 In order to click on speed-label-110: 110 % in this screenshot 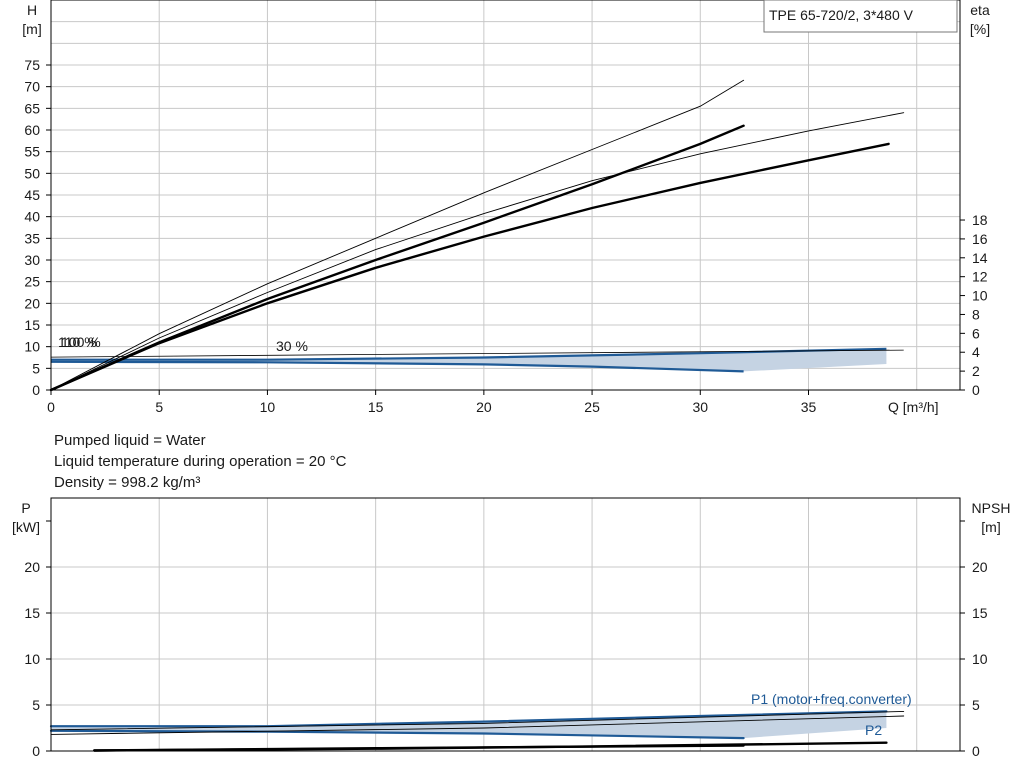, I will do `click(77, 342)`.